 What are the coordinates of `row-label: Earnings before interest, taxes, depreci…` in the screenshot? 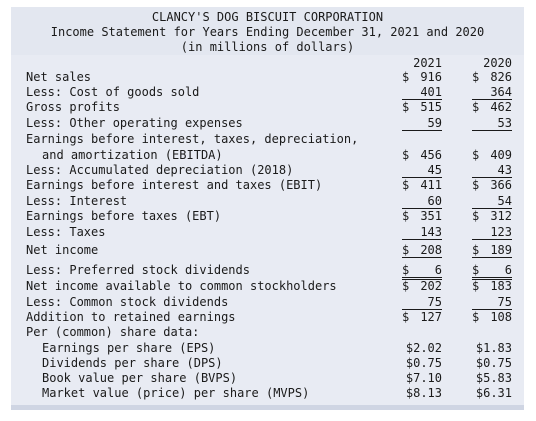 It's located at (192, 139).